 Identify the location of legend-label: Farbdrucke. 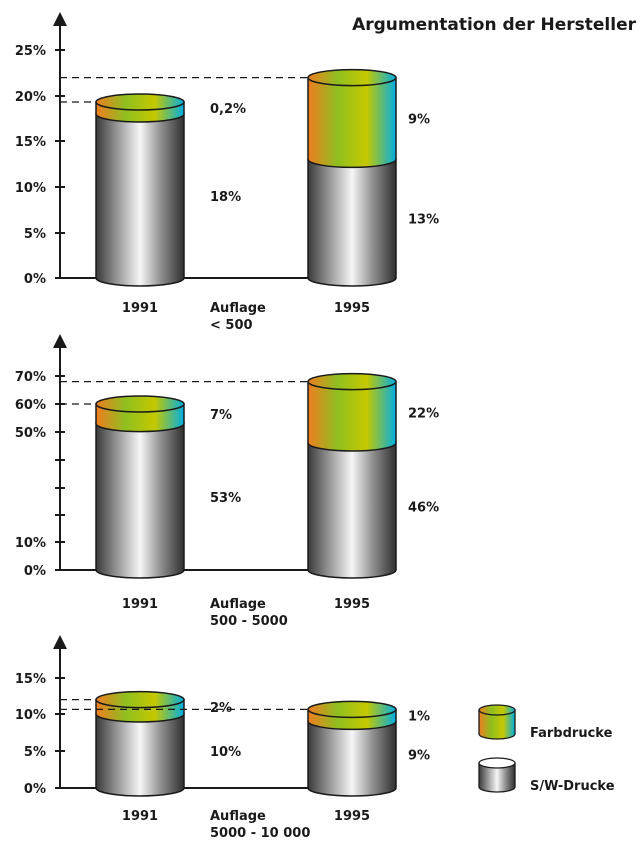
(571, 733).